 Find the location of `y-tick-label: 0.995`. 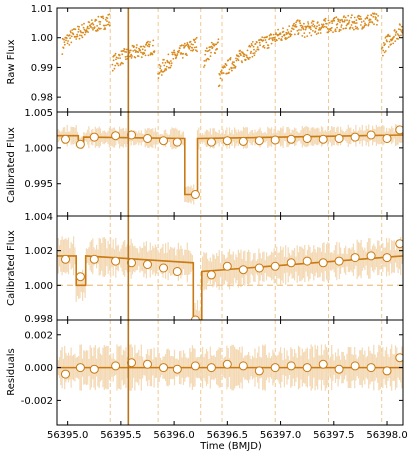

y-tick-label: 0.995 is located at coordinates (38, 184).